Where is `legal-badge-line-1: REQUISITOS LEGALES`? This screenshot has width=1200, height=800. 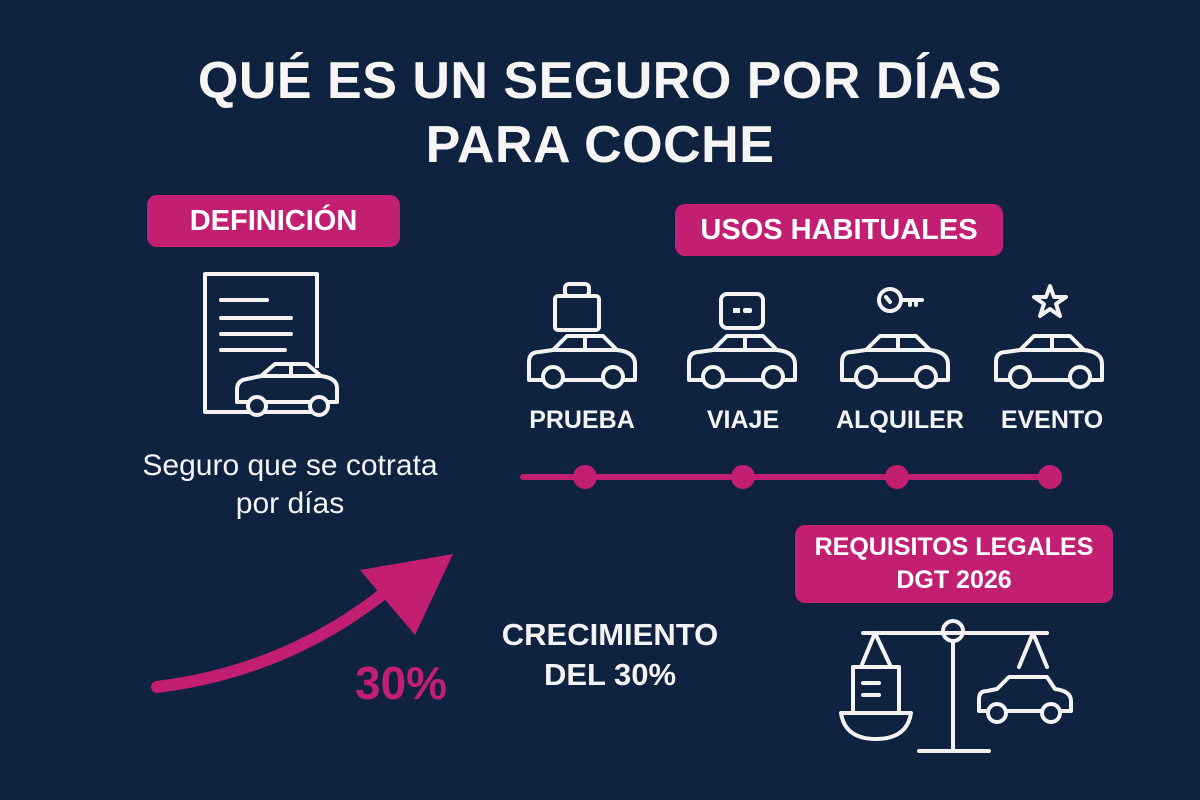 legal-badge-line-1: REQUISITOS LEGALES is located at coordinates (954, 547).